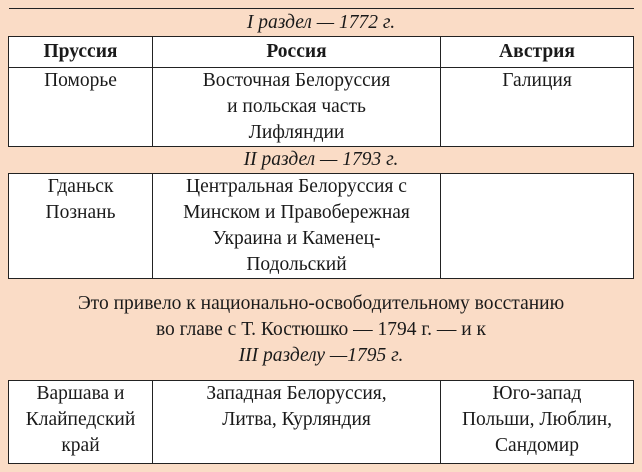 The image size is (642, 472). Describe the element at coordinates (80, 80) in the screenshot. I see `cell-line: Поморье` at that location.